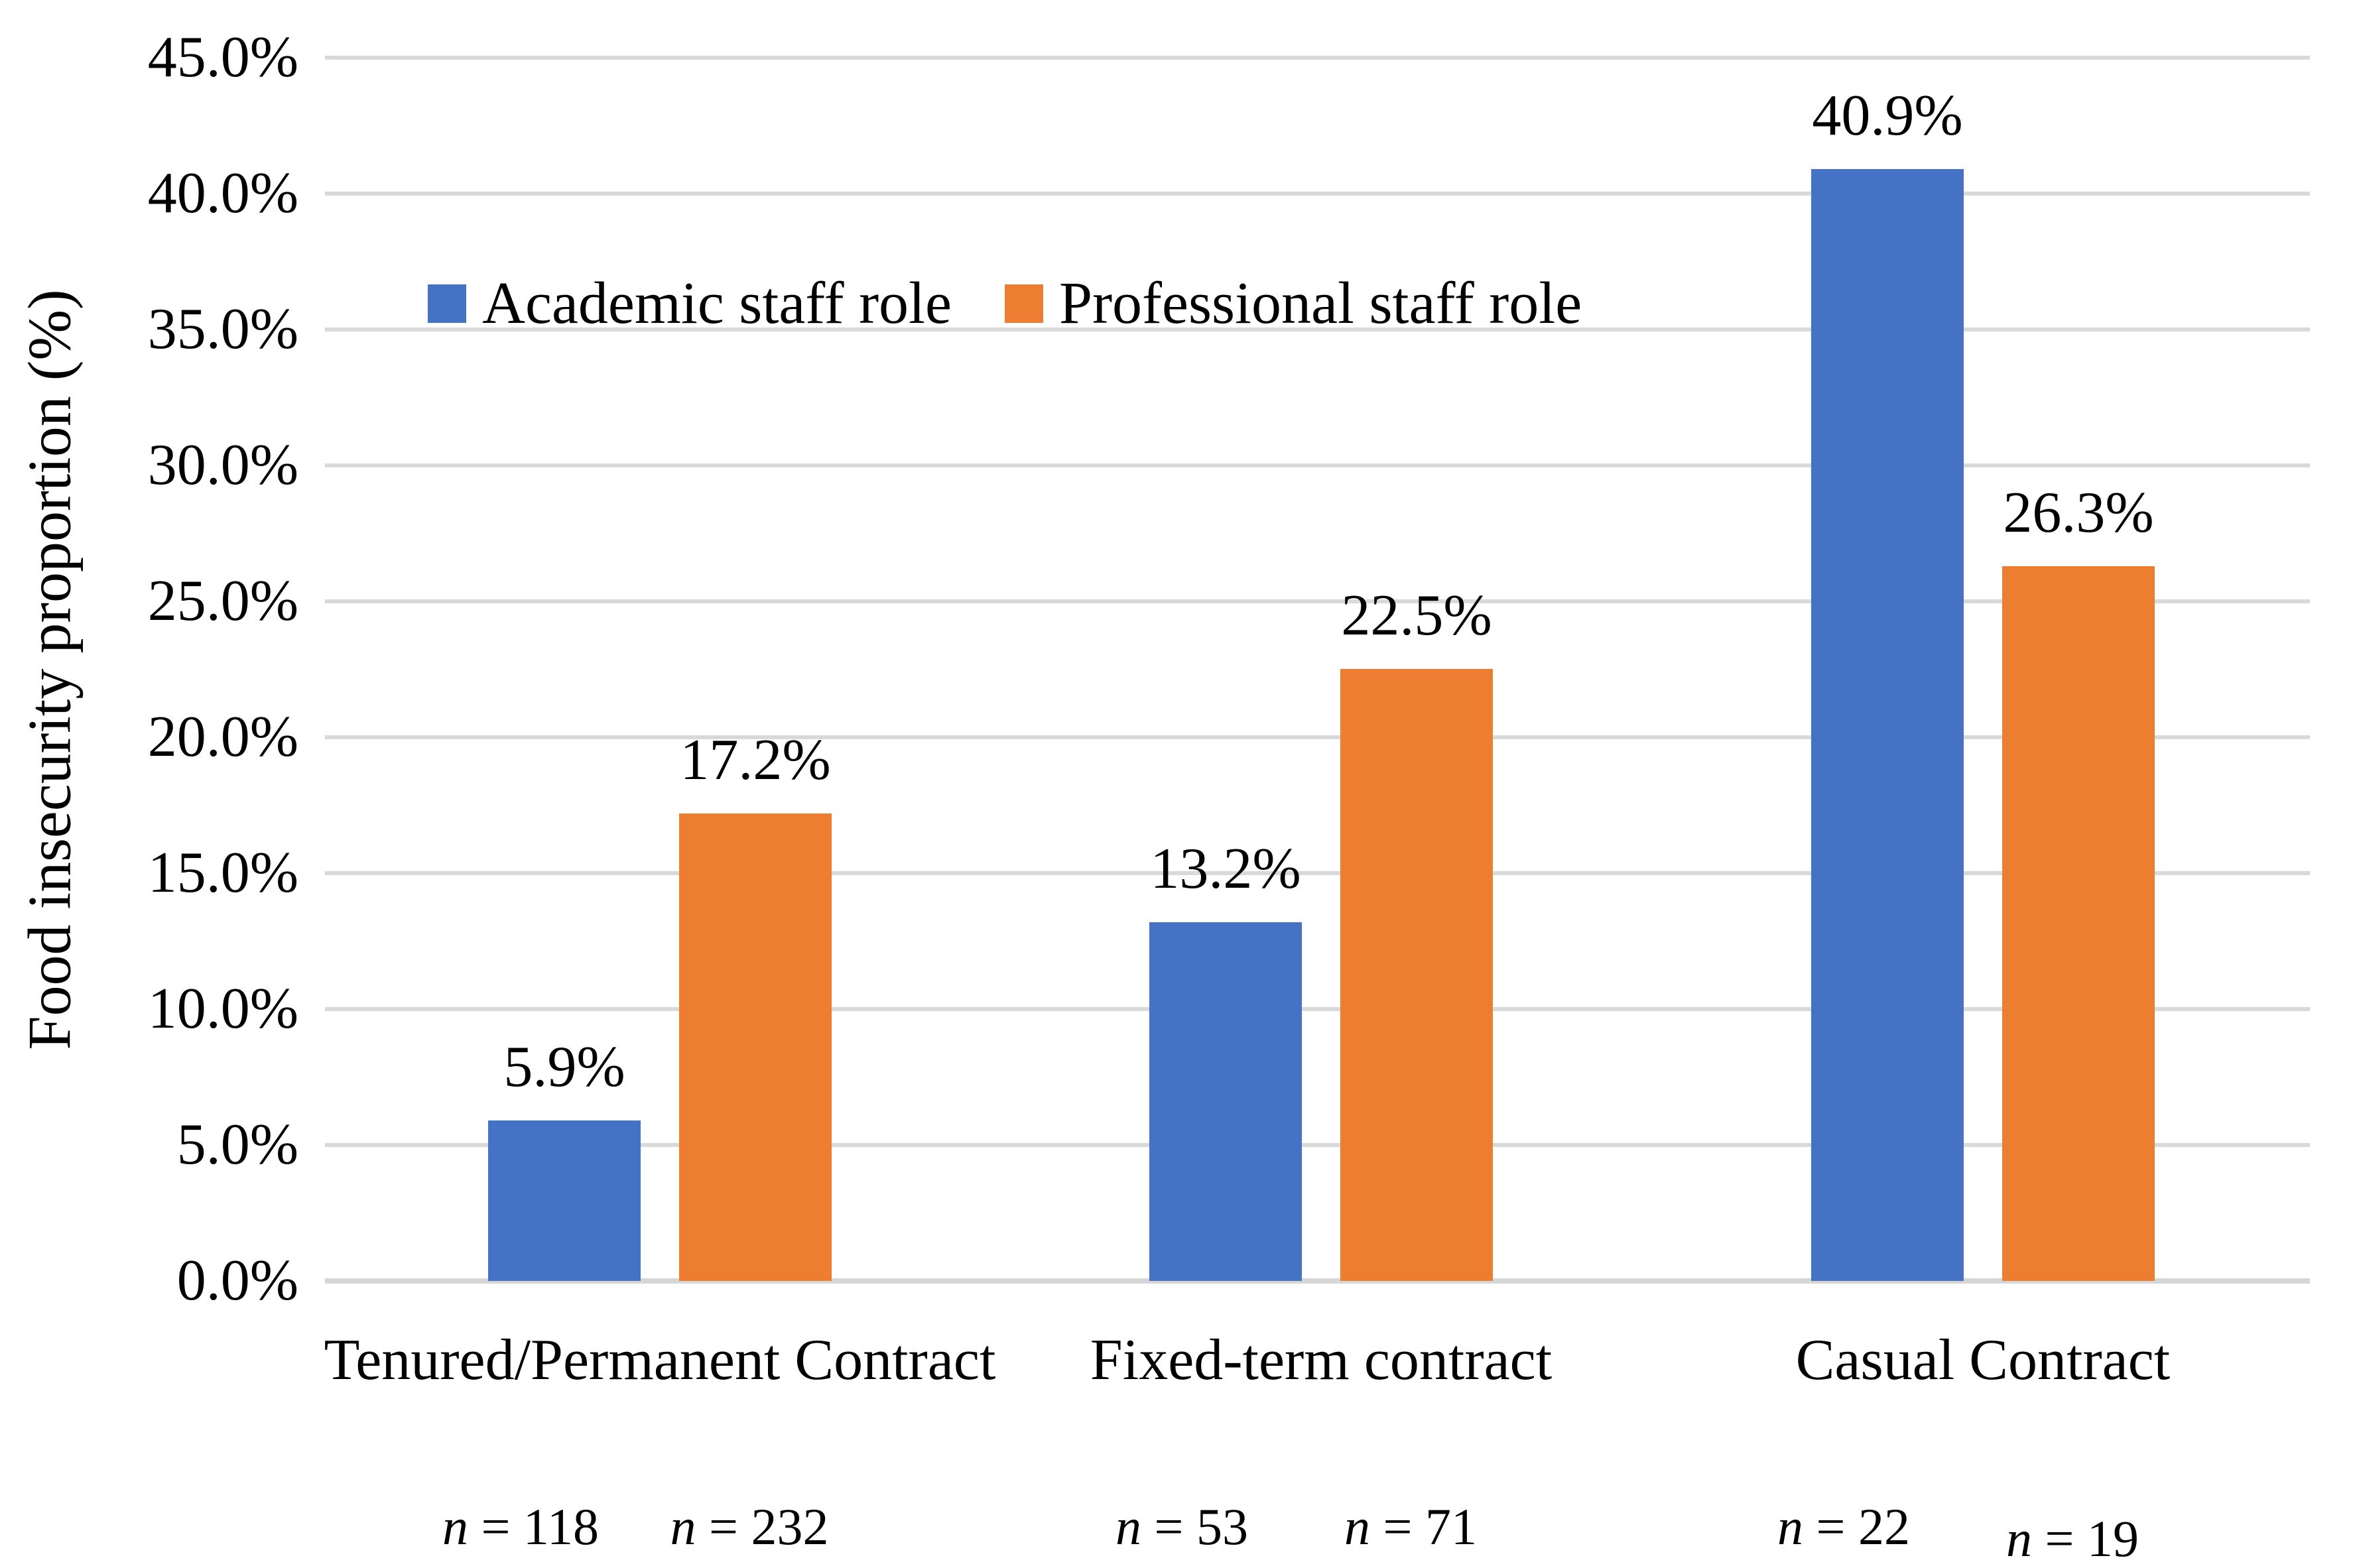 The image size is (2353, 1568). I want to click on y-tick-label: 30.0%, so click(222, 465).